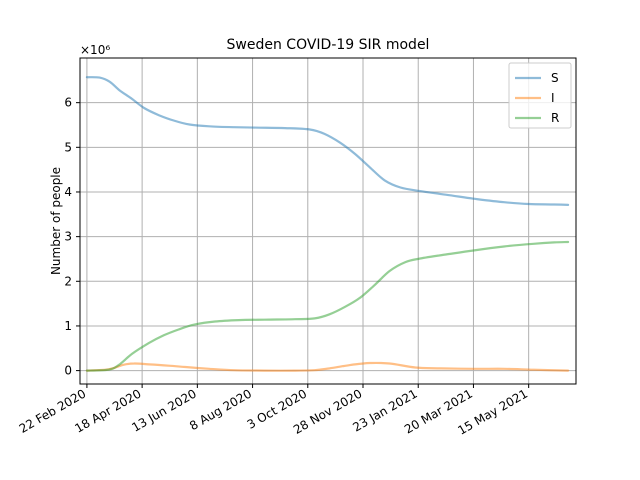 The image size is (640, 480). I want to click on y-axis-multiplier: ×10⁶, so click(95, 50).